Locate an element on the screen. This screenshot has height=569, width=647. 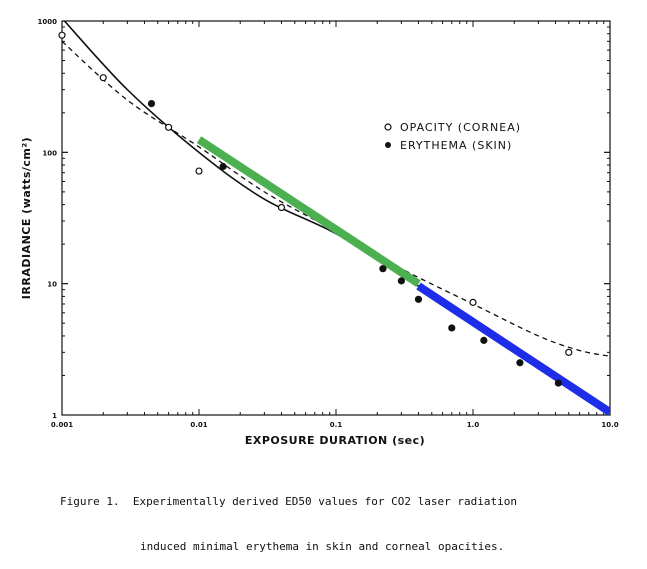
y-axis-title: IRRADIANCE (watts/cm²) is located at coordinates (26, 218).